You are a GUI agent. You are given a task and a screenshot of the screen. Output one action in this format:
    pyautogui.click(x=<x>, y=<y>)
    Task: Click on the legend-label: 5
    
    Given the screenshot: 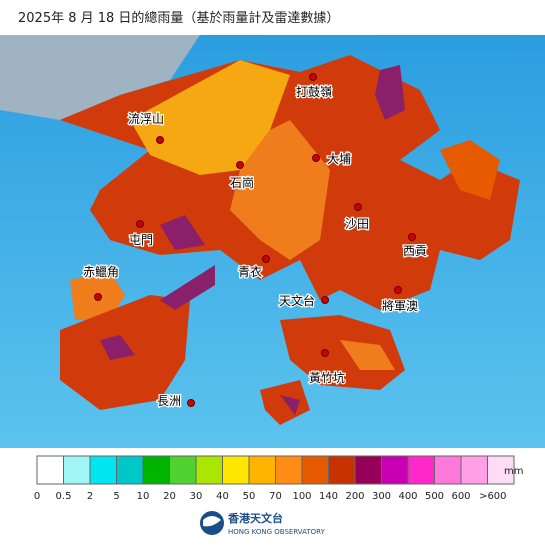 What is the action you would take?
    pyautogui.click(x=116, y=496)
    